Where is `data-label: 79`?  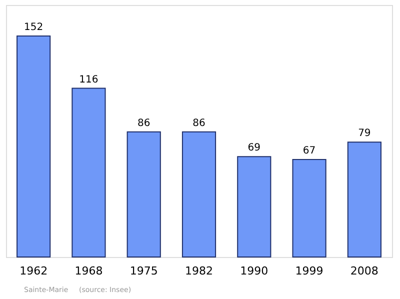 data-label: 79 is located at coordinates (364, 134).